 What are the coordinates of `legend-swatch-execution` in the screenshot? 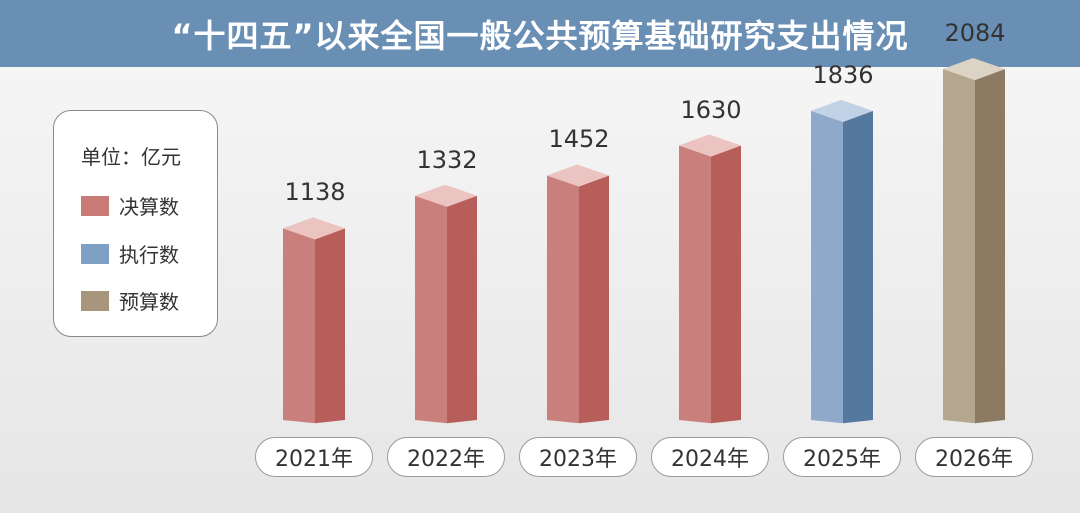 It's located at (95, 253).